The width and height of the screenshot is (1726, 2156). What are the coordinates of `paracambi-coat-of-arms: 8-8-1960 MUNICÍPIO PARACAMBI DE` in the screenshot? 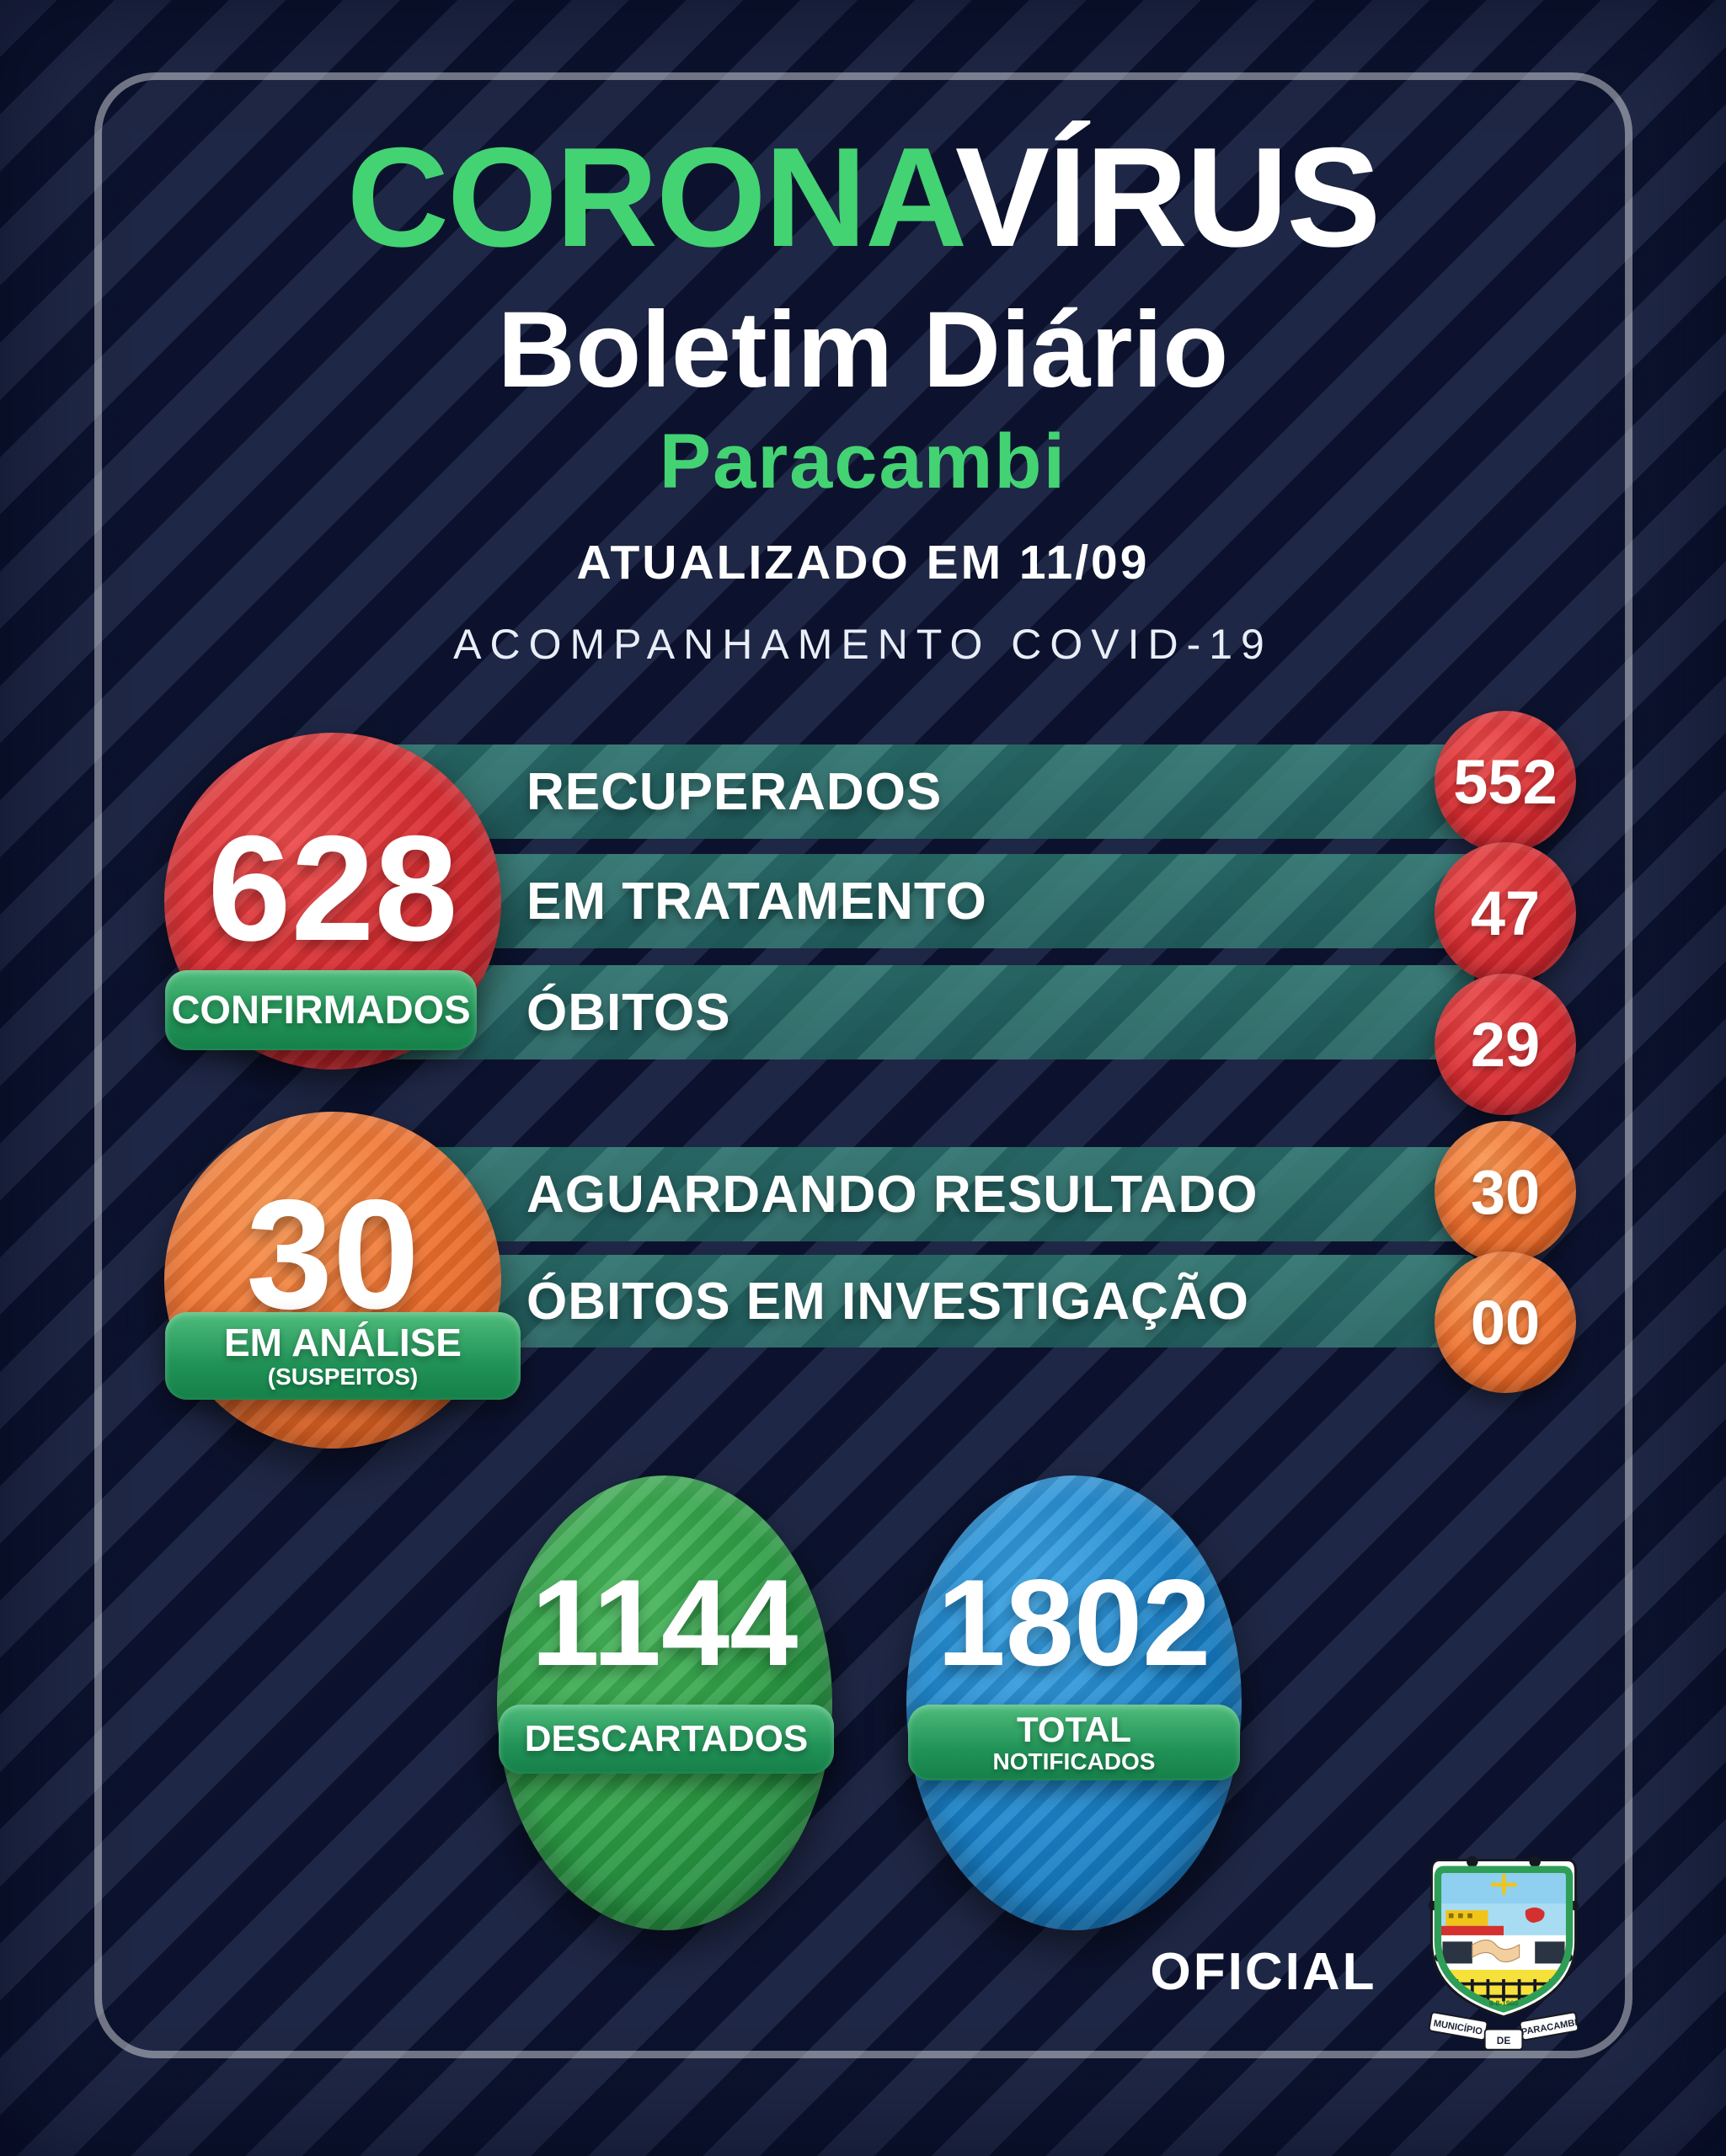 It's located at (1503, 1953).